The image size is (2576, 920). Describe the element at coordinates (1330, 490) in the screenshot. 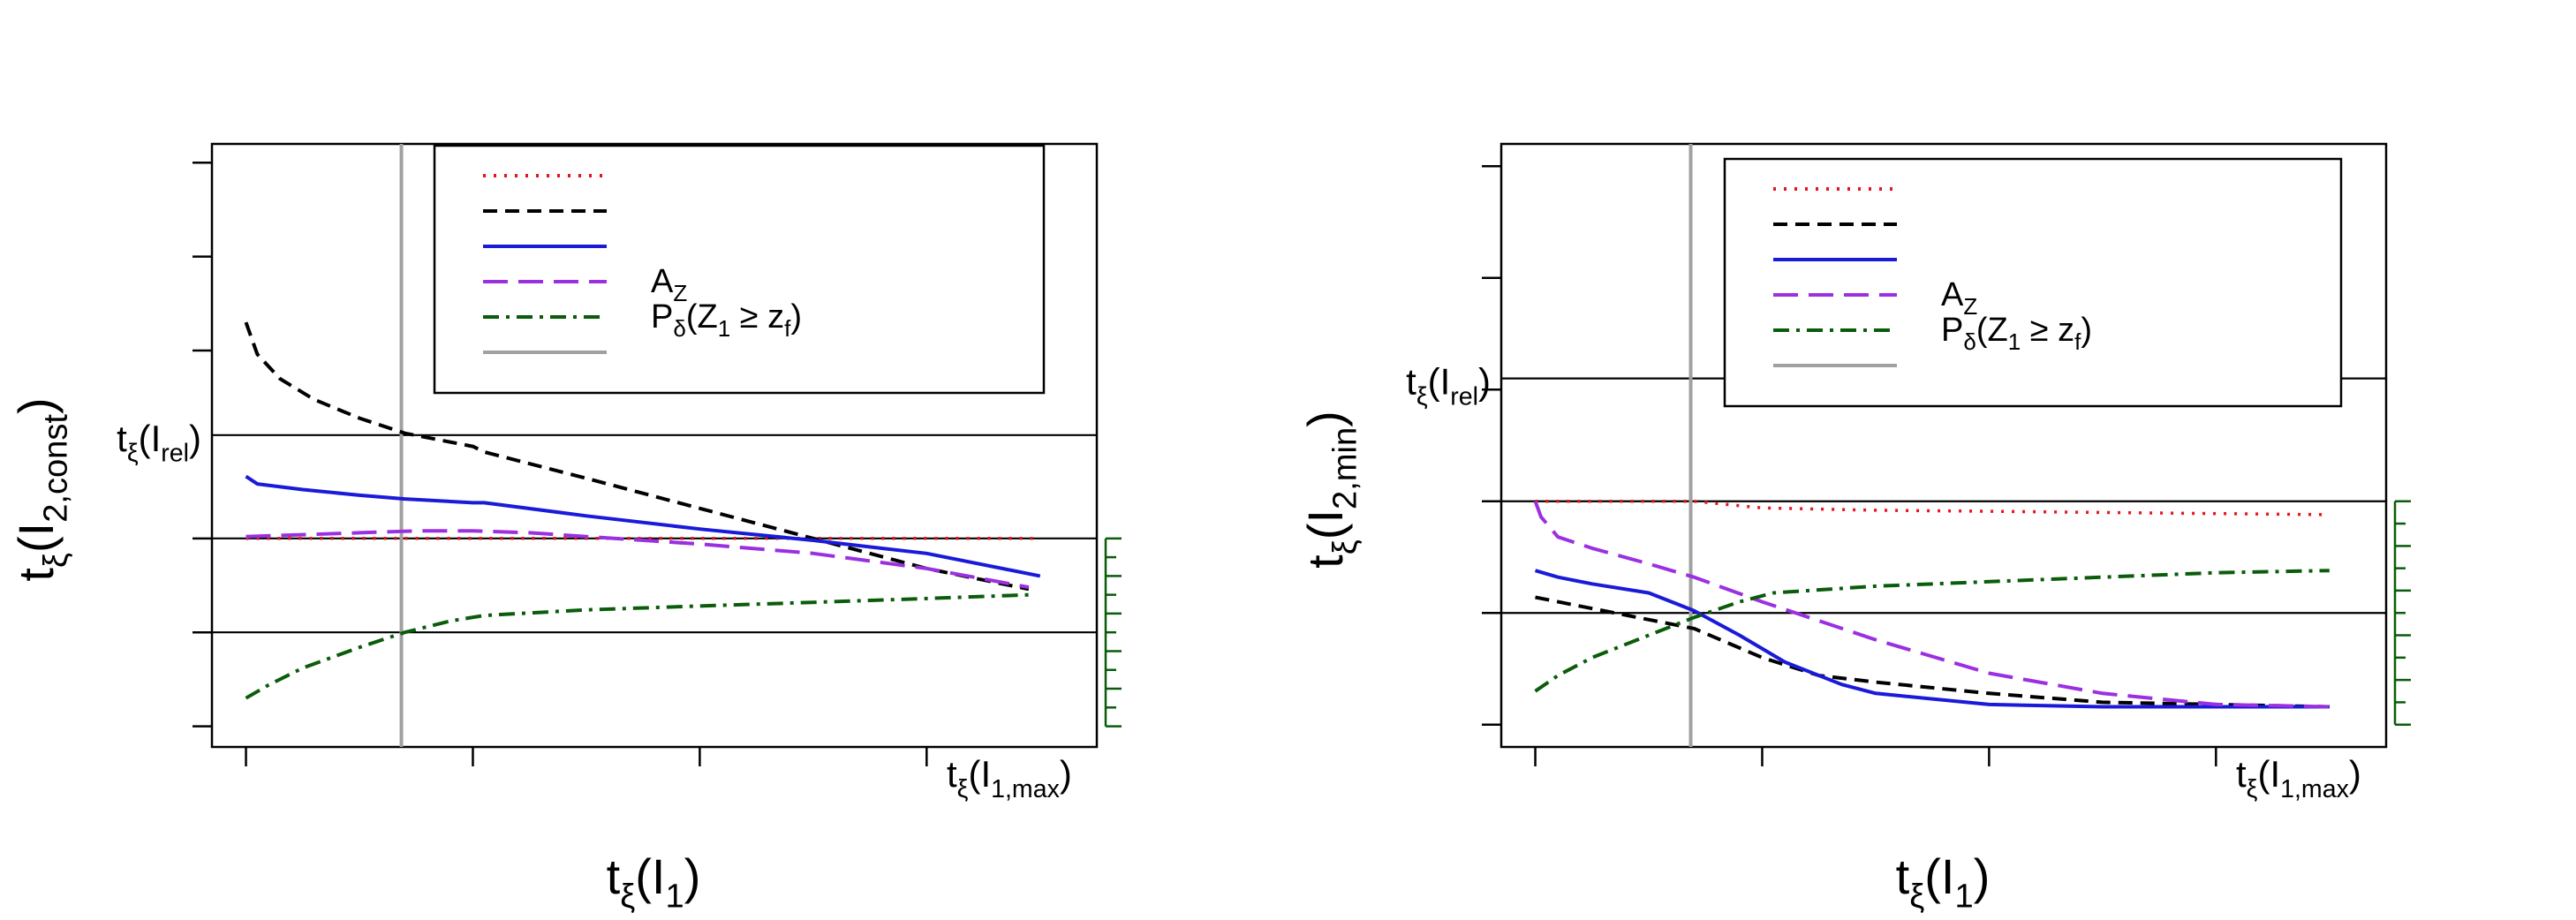

I see `y-axis-title: tξ(I2,min)` at that location.